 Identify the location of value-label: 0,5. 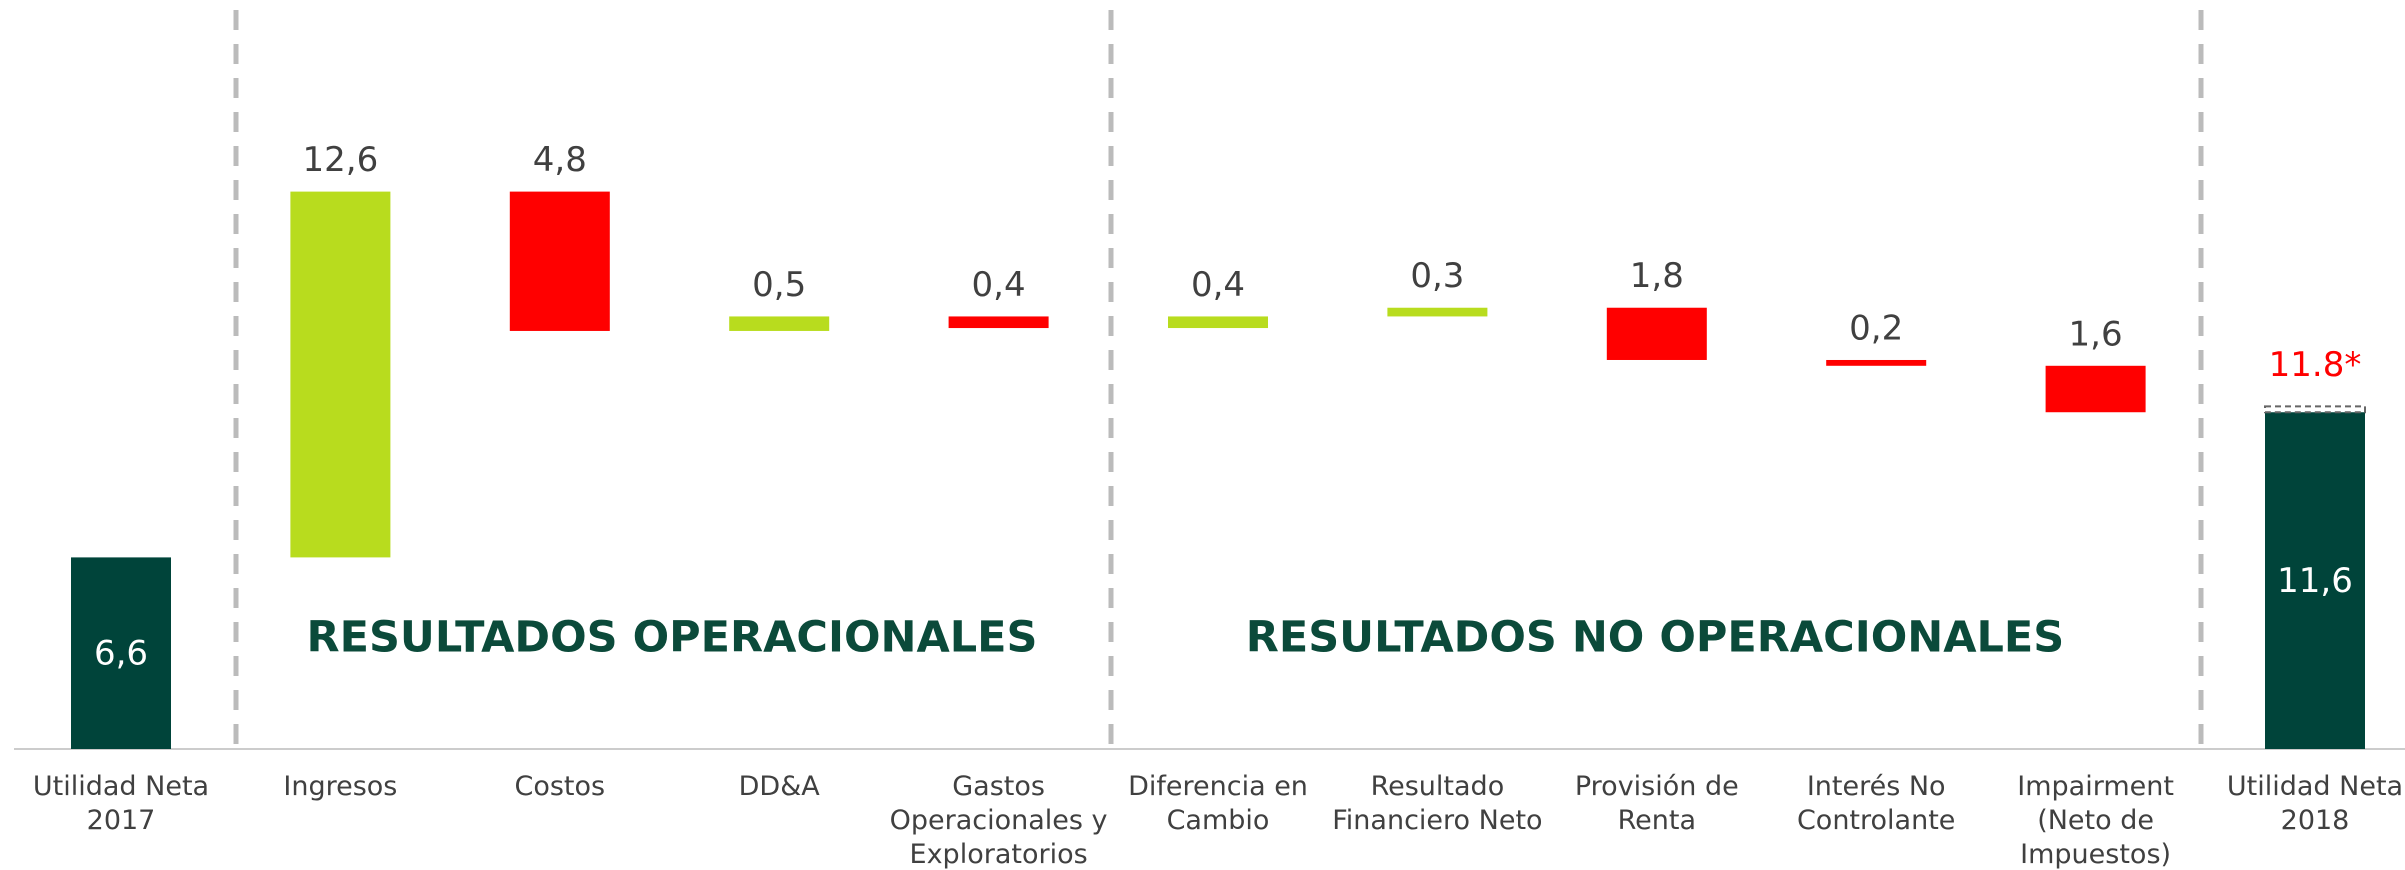
(779, 285).